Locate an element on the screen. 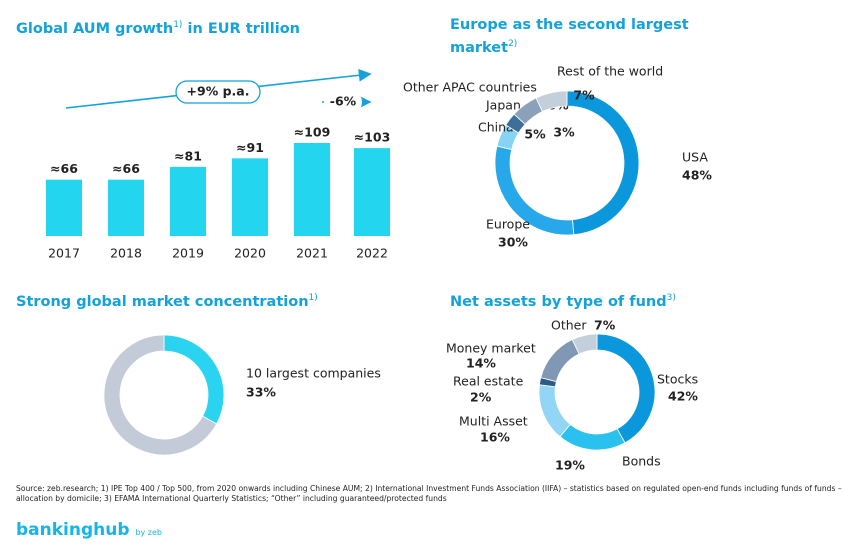  slice-value: 48% is located at coordinates (697, 175).